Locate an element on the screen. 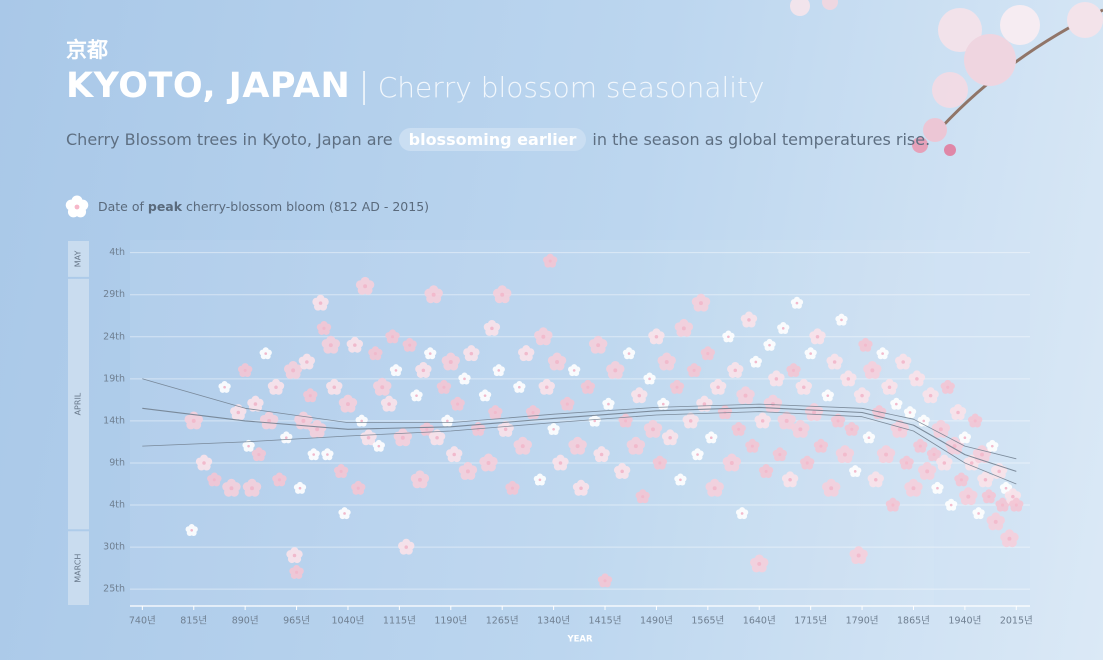  x-tick-label: 1040년 is located at coordinates (348, 621).